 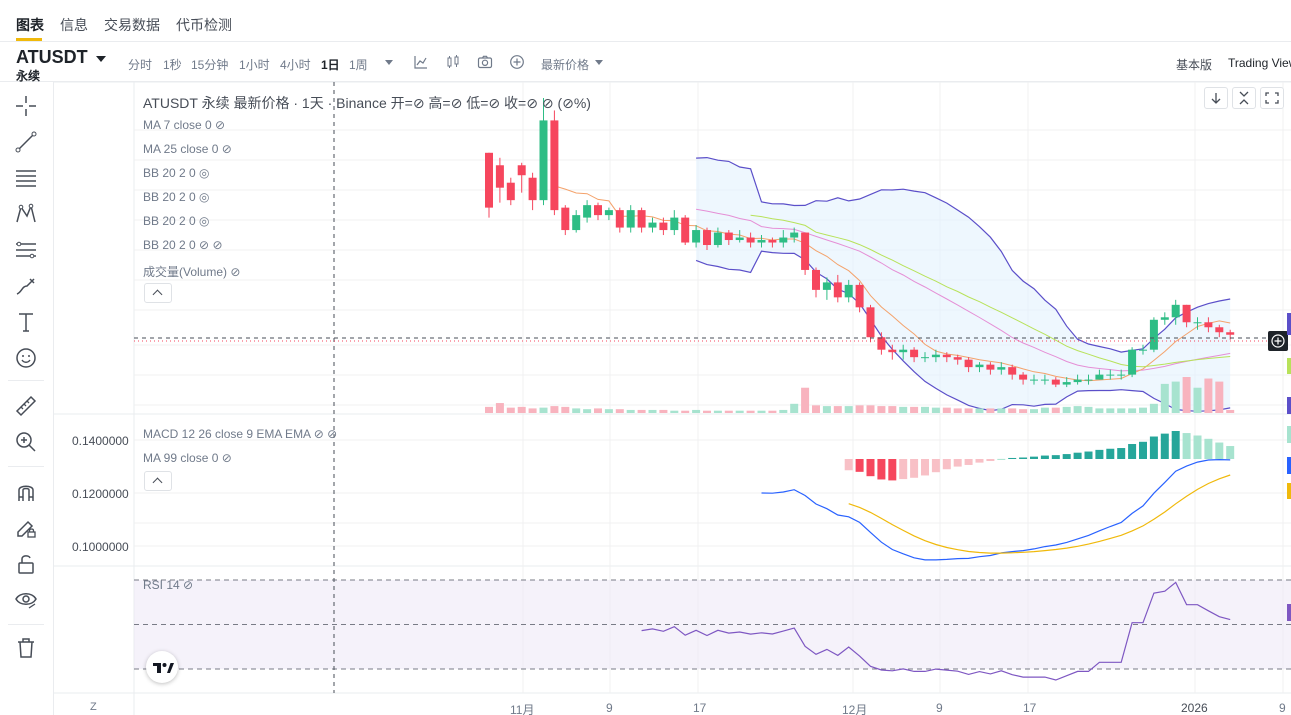 I want to click on macd-axis-tick: 0.1000000, so click(x=100, y=547).